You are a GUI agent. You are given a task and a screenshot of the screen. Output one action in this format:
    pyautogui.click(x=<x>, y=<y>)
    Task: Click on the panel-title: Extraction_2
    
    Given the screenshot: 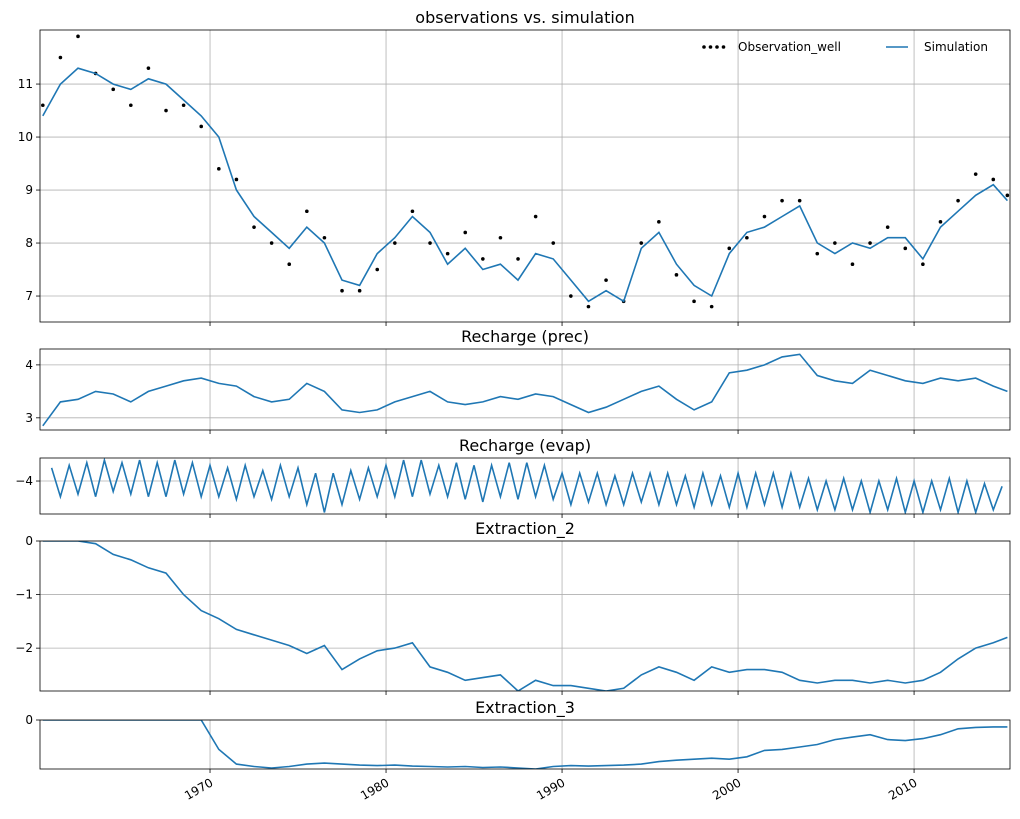 What is the action you would take?
    pyautogui.click(x=525, y=529)
    